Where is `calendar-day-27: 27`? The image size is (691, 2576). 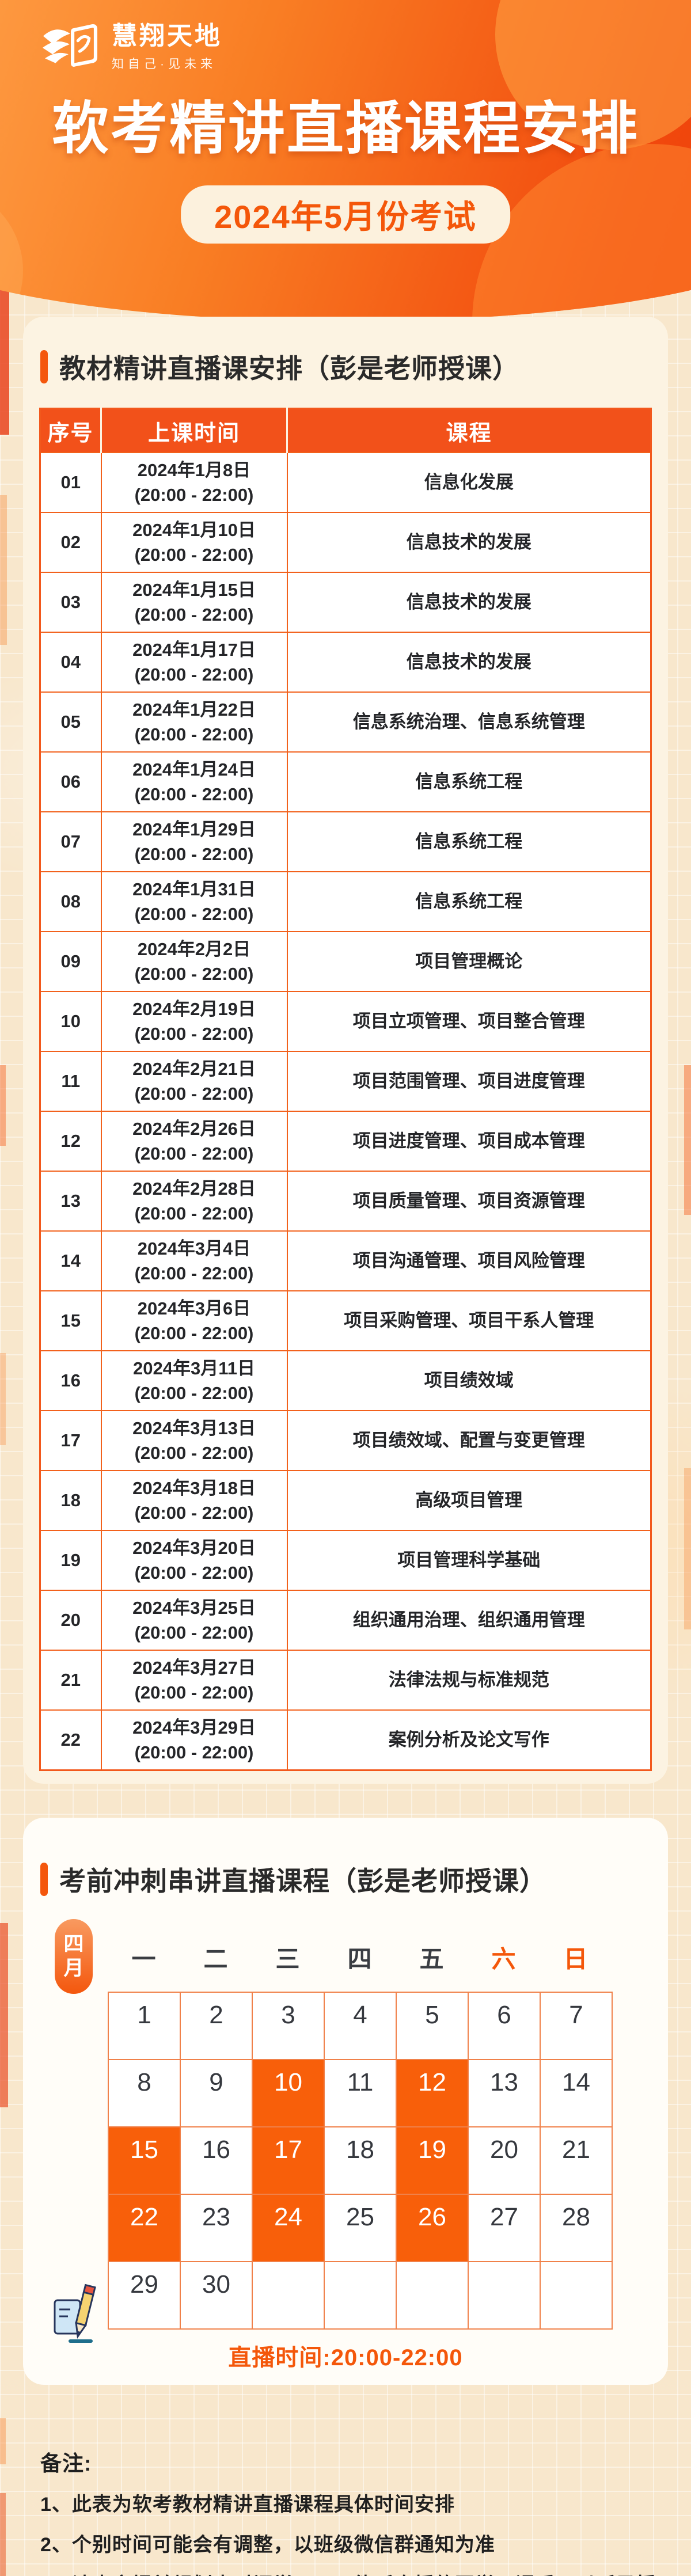 calendar-day-27: 27 is located at coordinates (505, 2228).